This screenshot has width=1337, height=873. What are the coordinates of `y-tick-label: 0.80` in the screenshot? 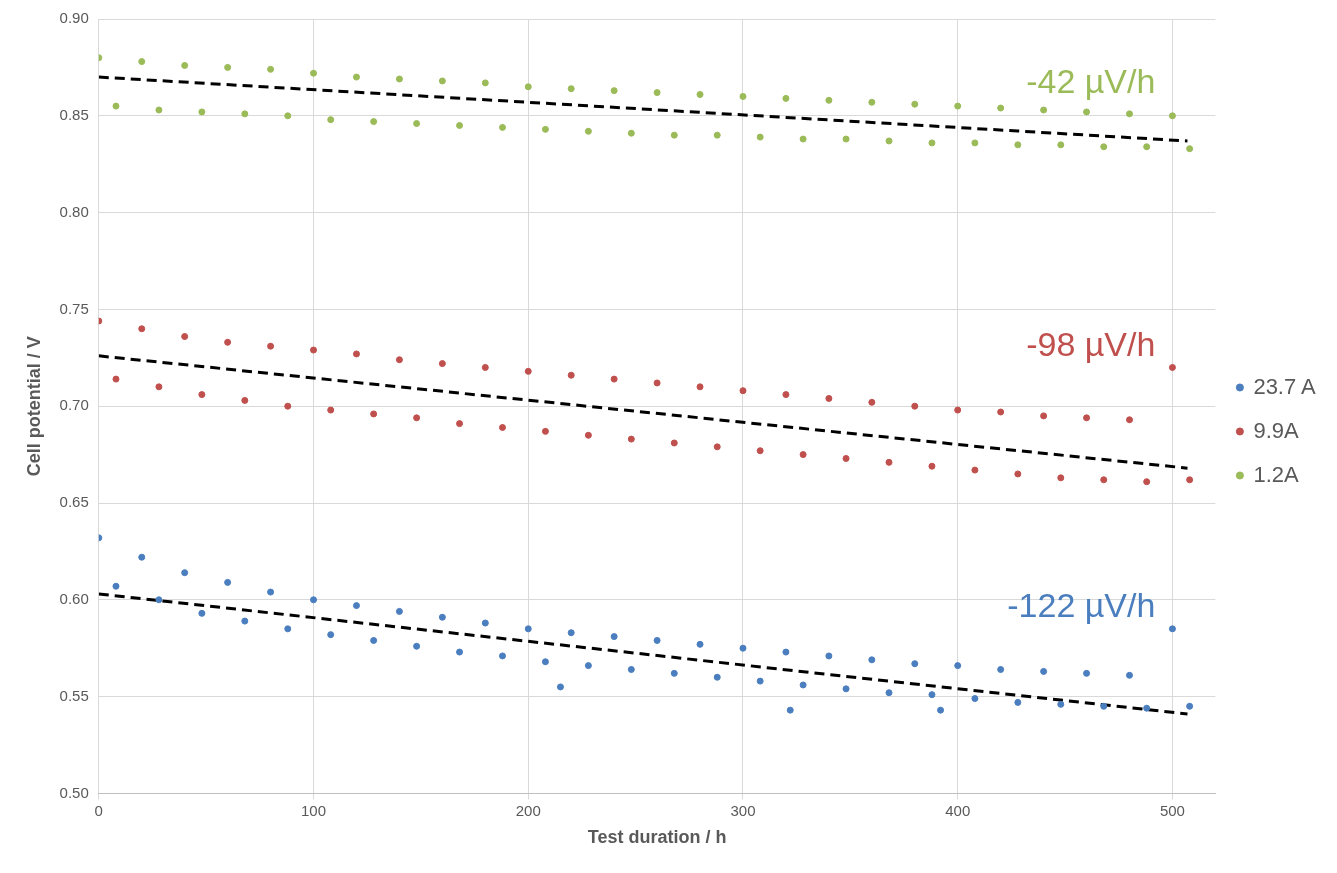 It's located at (74, 211).